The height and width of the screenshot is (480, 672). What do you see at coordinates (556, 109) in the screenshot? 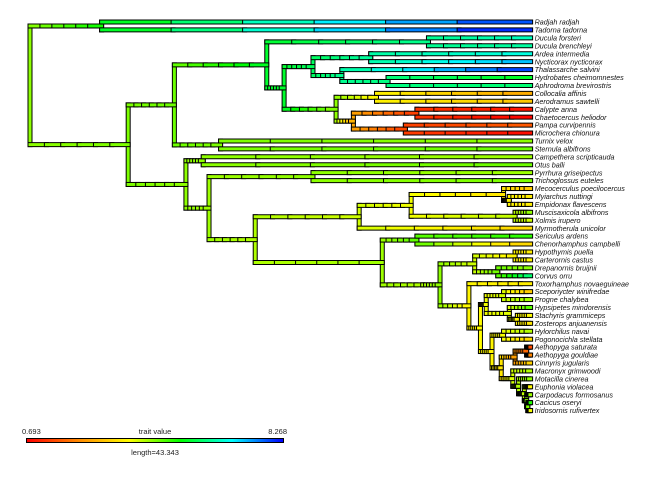
I see `tip-label: Calypte anna` at bounding box center [556, 109].